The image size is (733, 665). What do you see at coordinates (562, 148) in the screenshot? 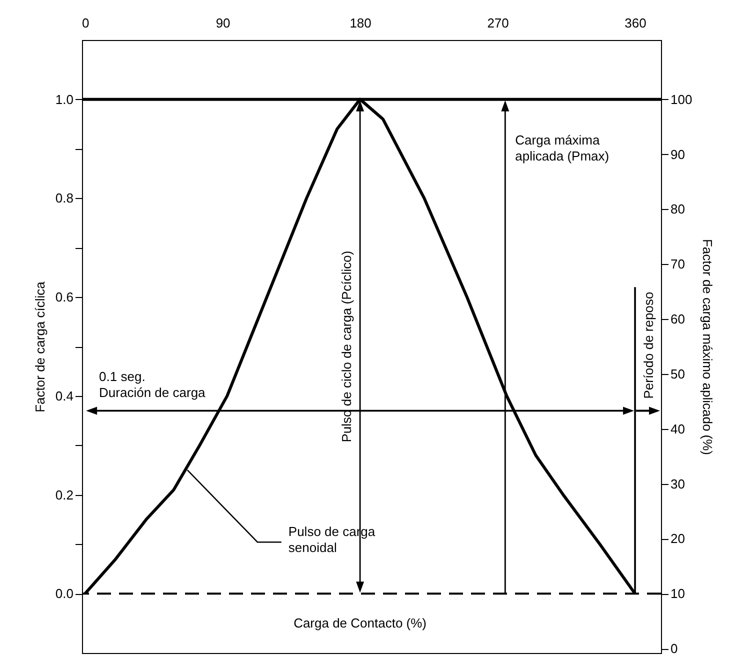
I see `annotation: Carga máxima aplicada (Pmax)` at bounding box center [562, 148].